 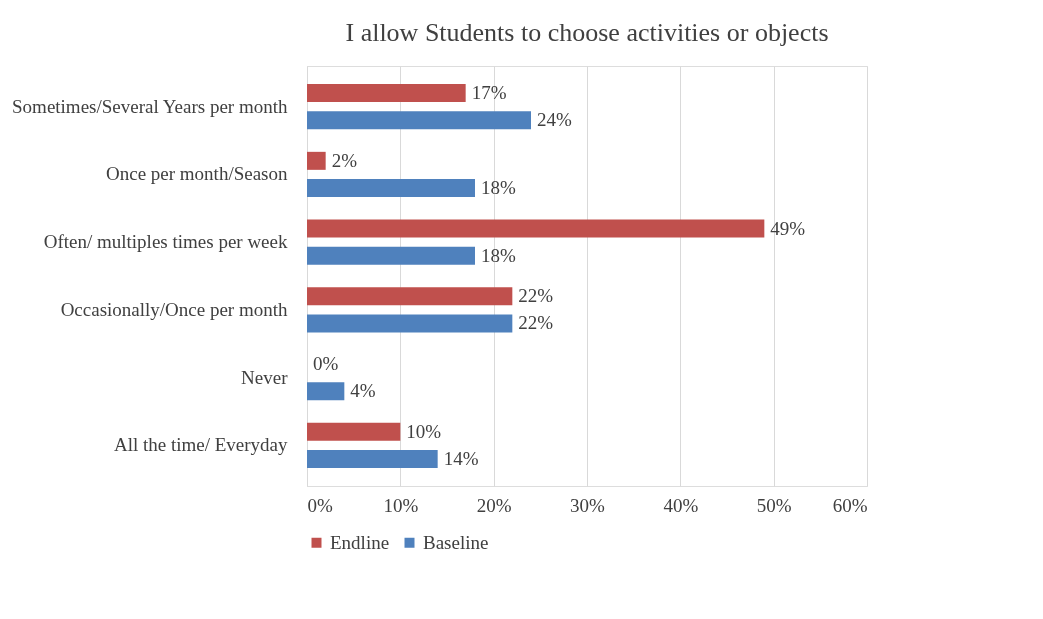 I want to click on data-label: 10%, so click(x=424, y=431).